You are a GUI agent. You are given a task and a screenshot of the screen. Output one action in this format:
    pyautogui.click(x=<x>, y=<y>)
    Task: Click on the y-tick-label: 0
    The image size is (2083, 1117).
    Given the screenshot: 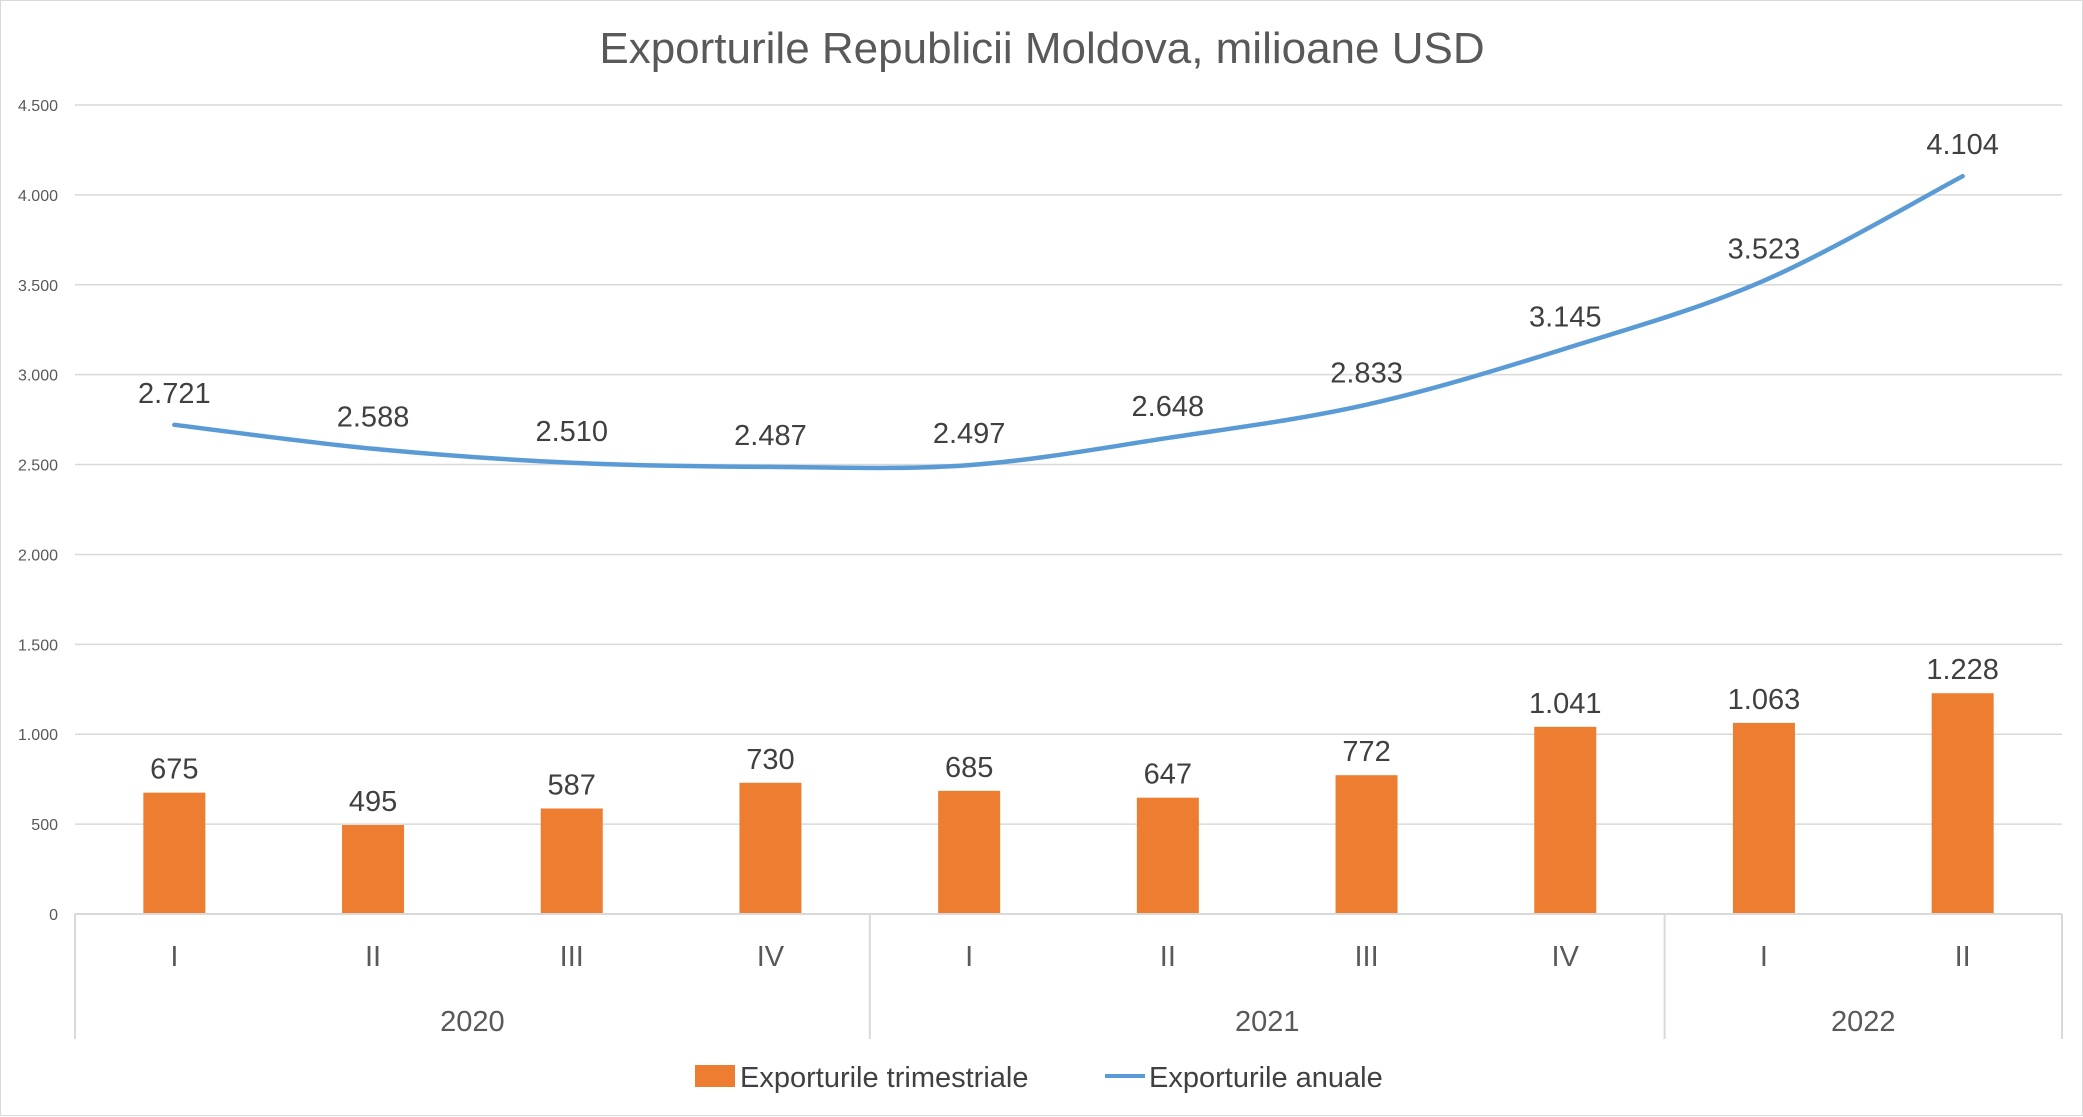 What is the action you would take?
    pyautogui.click(x=53, y=915)
    